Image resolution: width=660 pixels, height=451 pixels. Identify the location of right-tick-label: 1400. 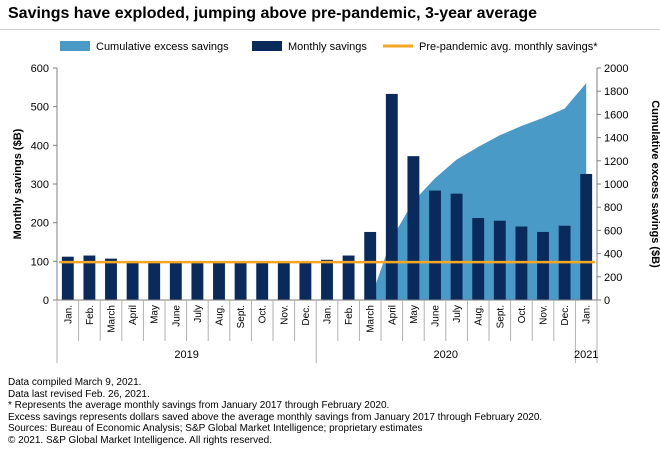
(616, 139).